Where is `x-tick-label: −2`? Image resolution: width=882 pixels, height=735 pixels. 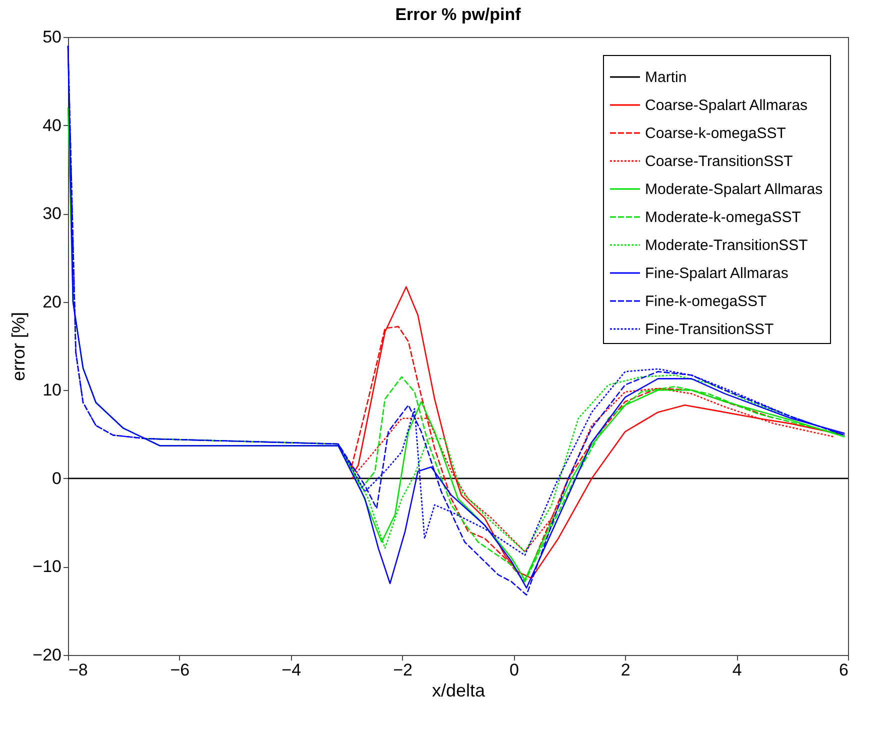
x-tick-label: −2 is located at coordinates (402, 670).